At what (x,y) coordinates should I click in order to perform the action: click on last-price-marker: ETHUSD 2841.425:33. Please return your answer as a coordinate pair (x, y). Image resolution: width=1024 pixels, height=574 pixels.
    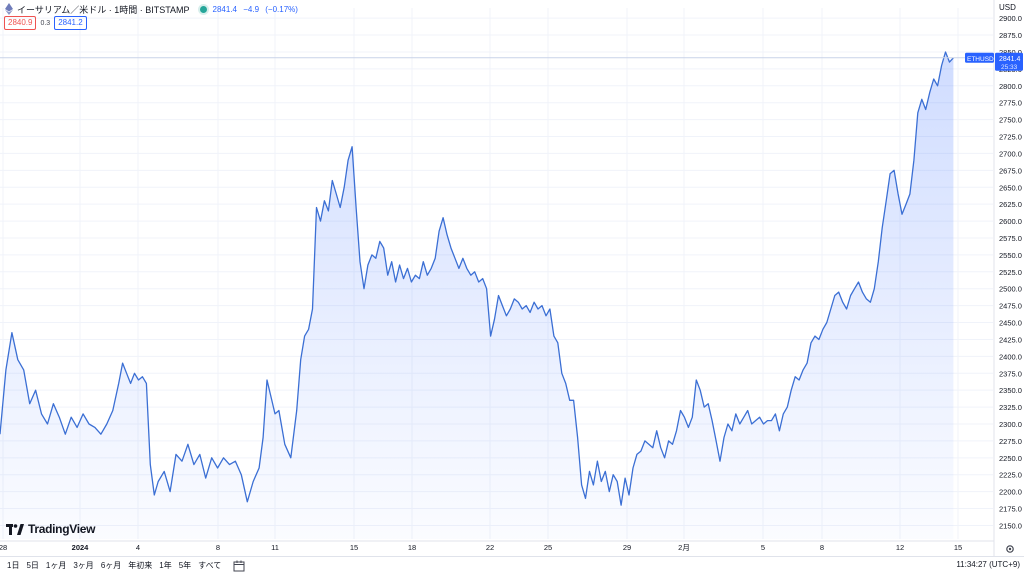
    Looking at the image, I should click on (511, 61).